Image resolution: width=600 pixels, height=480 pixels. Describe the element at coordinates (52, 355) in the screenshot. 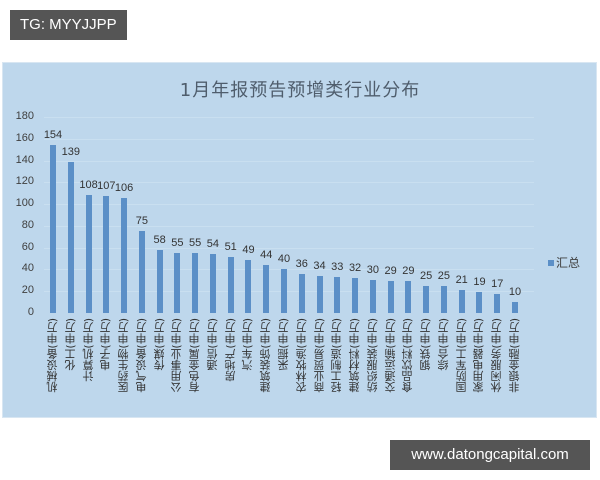

I see `x-category-label: 机械设备(申万)` at that location.